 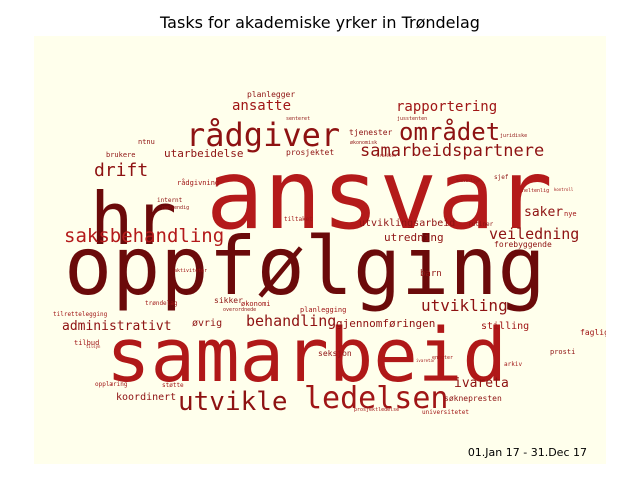 What do you see at coordinates (446, 107) in the screenshot?
I see `cloud-word-12: rapportering` at bounding box center [446, 107].